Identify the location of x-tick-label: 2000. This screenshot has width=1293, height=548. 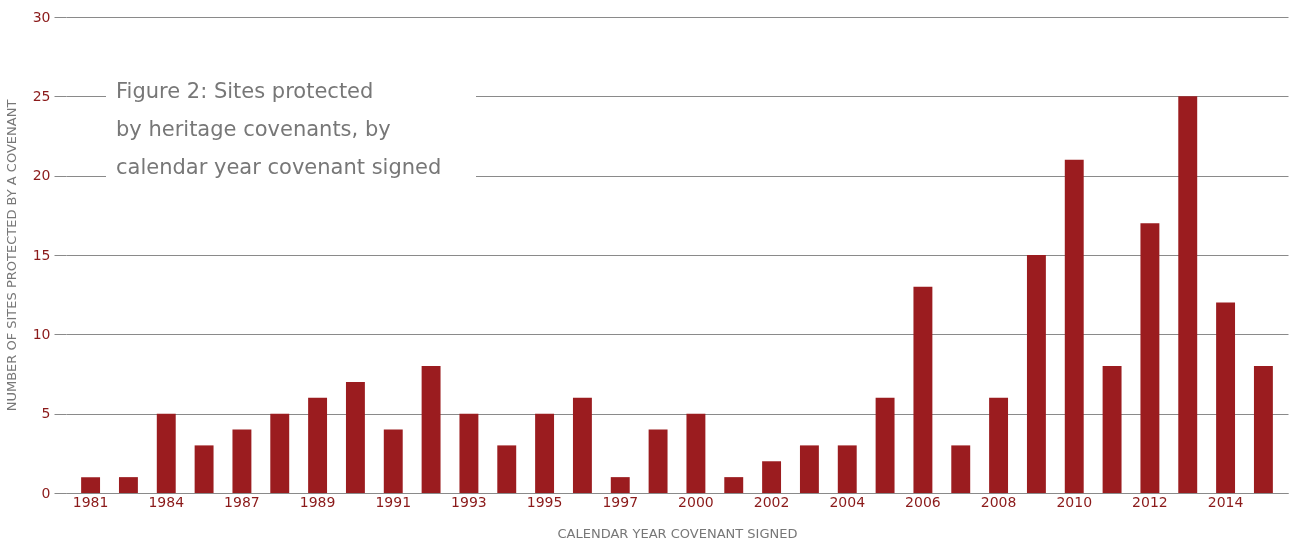
(696, 501).